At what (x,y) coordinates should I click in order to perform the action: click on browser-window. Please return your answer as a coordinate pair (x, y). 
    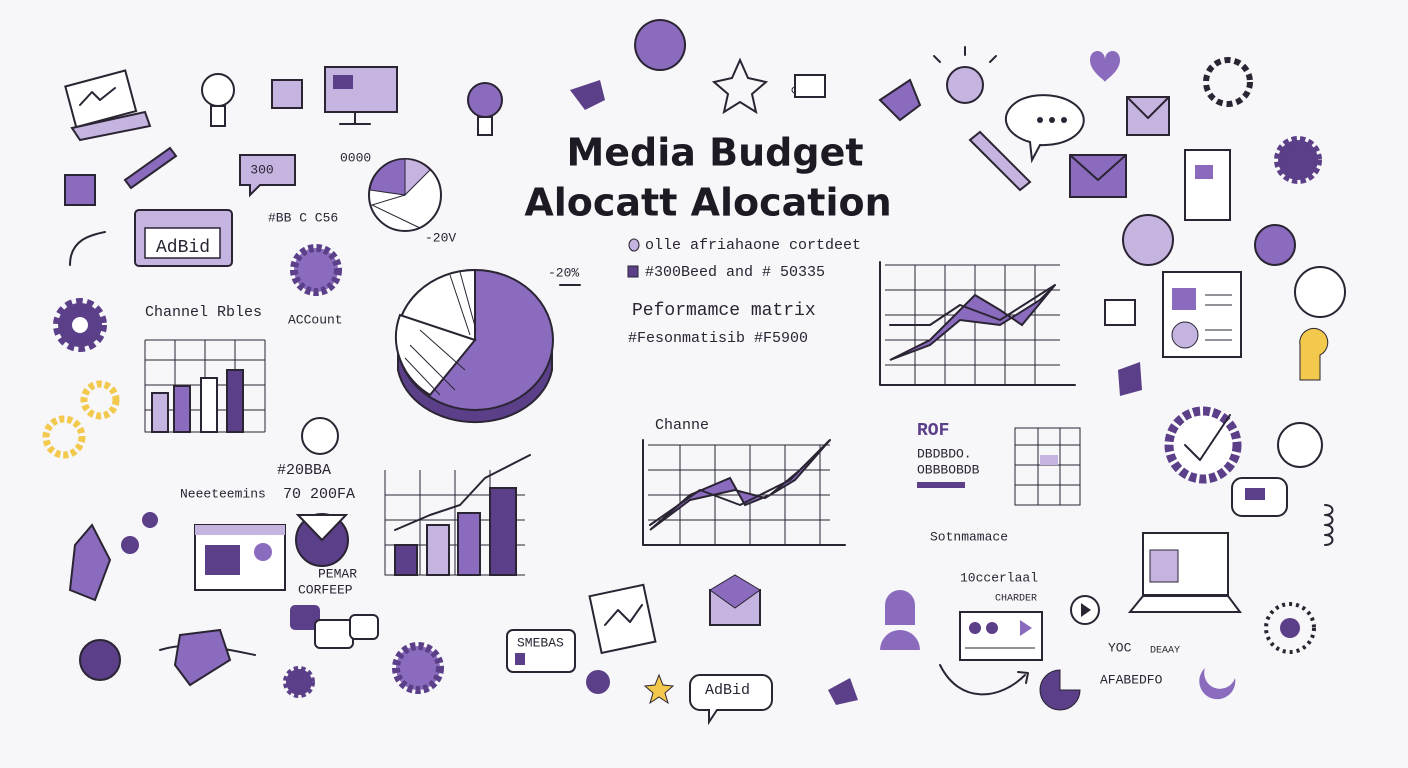
    Looking at the image, I should click on (240, 557).